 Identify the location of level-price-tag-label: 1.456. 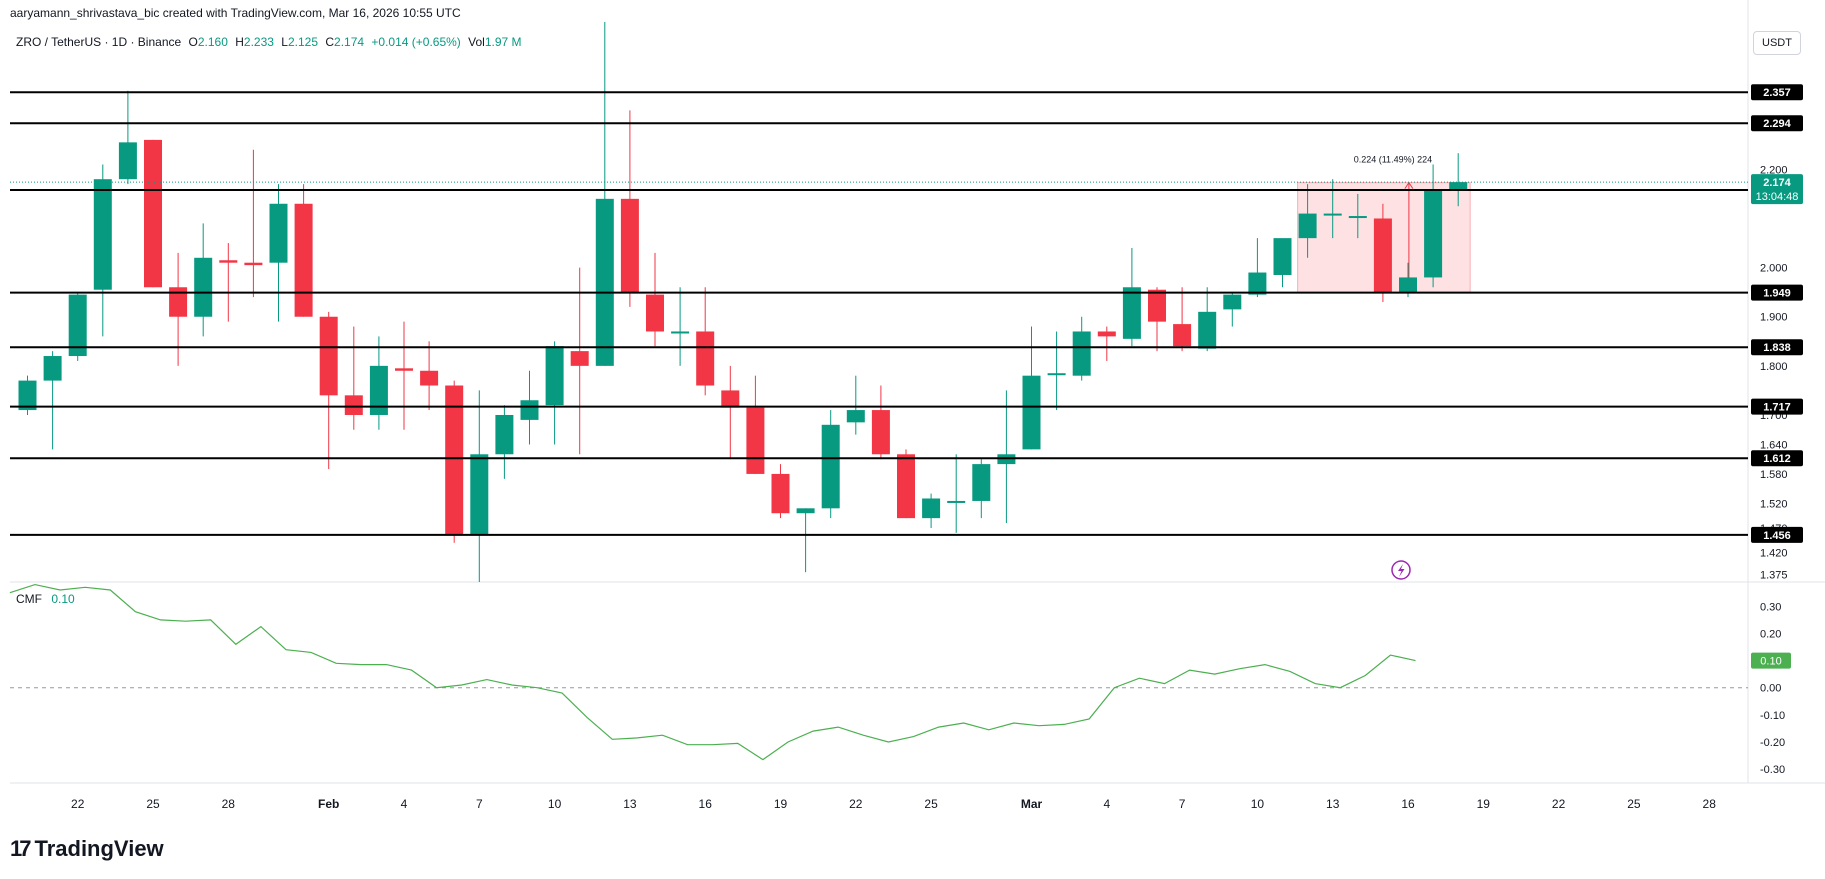
(1777, 536).